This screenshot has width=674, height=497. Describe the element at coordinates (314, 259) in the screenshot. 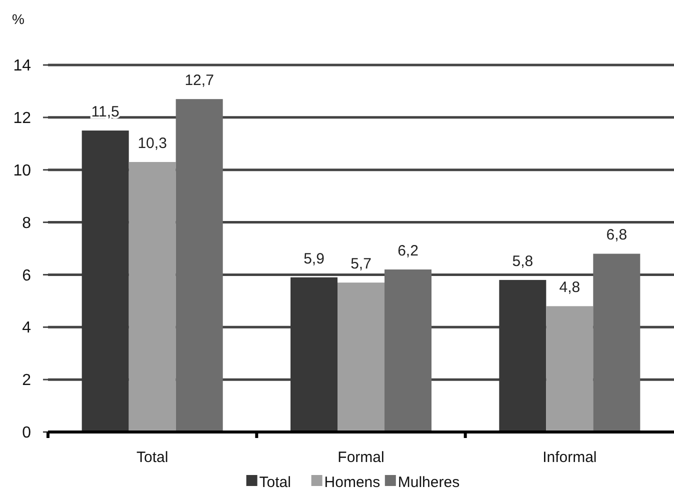

I see `data-label: 5,9` at that location.